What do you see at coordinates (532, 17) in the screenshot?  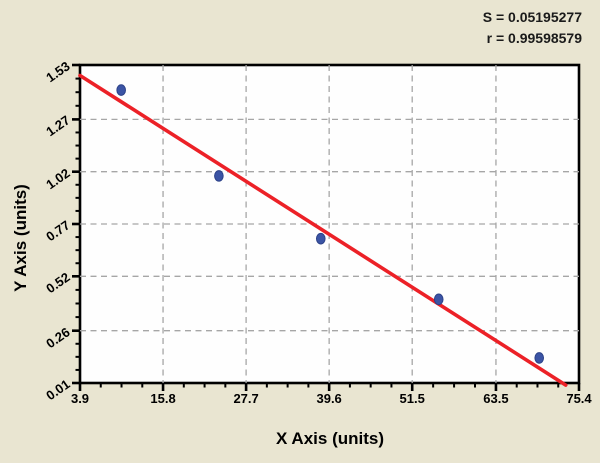 I see `stat-s-value: S = 0.05195277` at bounding box center [532, 17].